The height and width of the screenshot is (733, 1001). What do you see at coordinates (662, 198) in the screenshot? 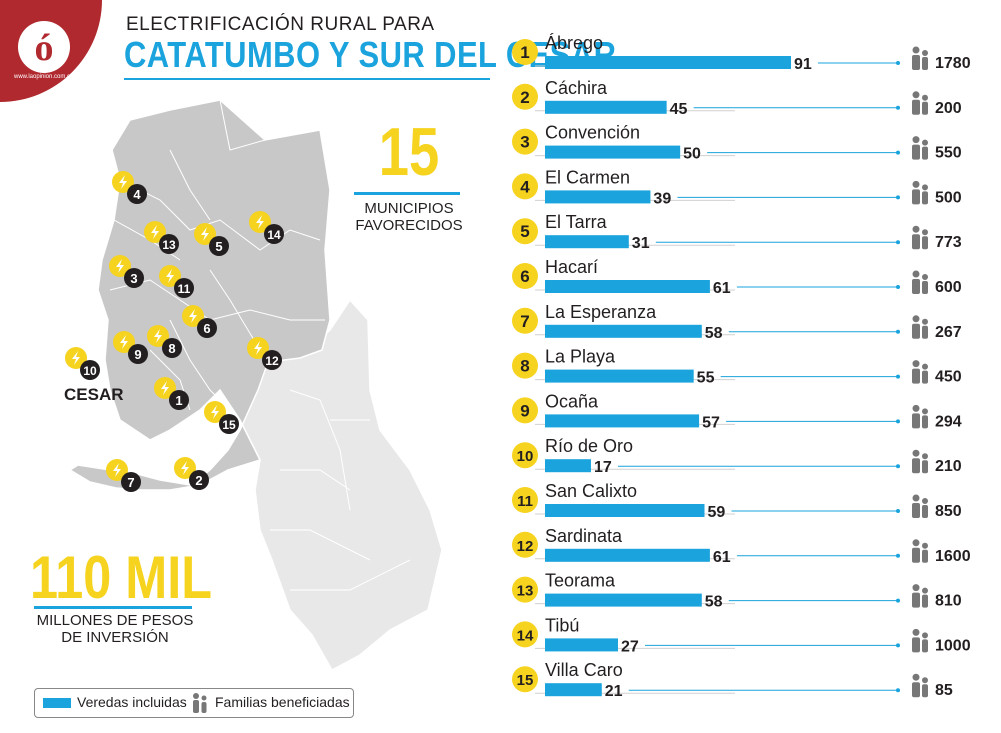
I see `bar-value-label: 39` at bounding box center [662, 198].